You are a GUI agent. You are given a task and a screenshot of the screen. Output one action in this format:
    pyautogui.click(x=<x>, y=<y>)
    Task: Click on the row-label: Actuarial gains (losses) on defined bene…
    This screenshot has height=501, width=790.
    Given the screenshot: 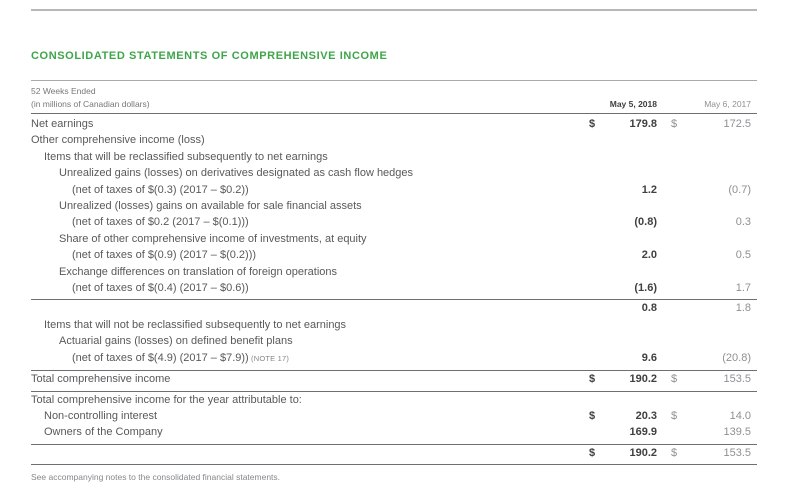 What is the action you would take?
    pyautogui.click(x=176, y=341)
    